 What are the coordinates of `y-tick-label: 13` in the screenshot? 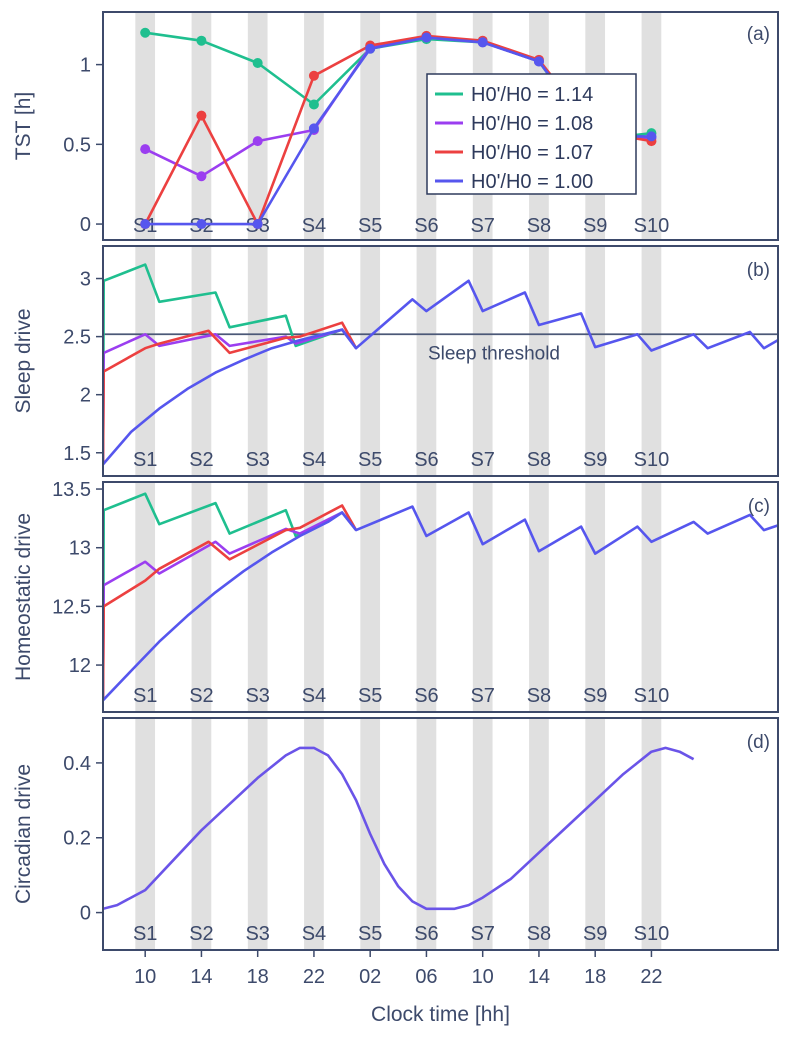 It's located at (80, 549).